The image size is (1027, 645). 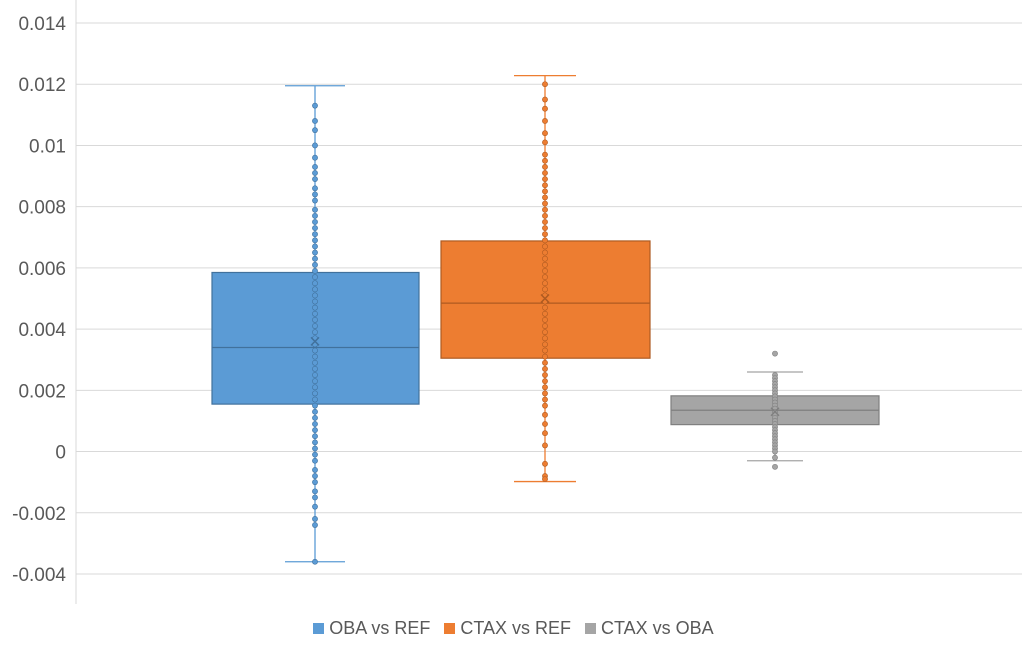 I want to click on legend-item-ctax-vs-ref: CTAX vs REF, so click(x=507, y=628).